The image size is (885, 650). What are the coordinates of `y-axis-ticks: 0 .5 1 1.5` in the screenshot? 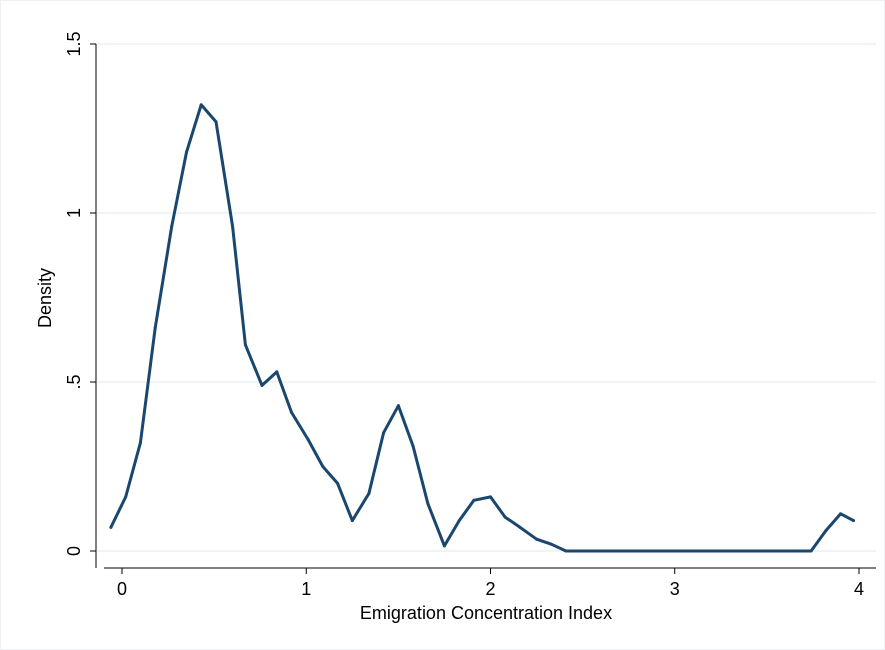 It's located at (80, 293).